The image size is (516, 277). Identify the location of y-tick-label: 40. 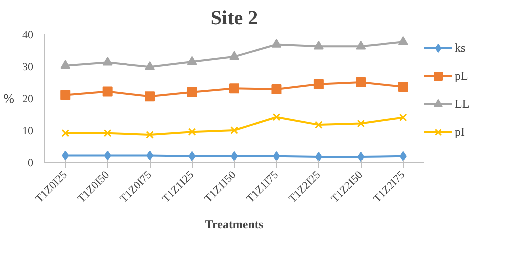
(28, 36).